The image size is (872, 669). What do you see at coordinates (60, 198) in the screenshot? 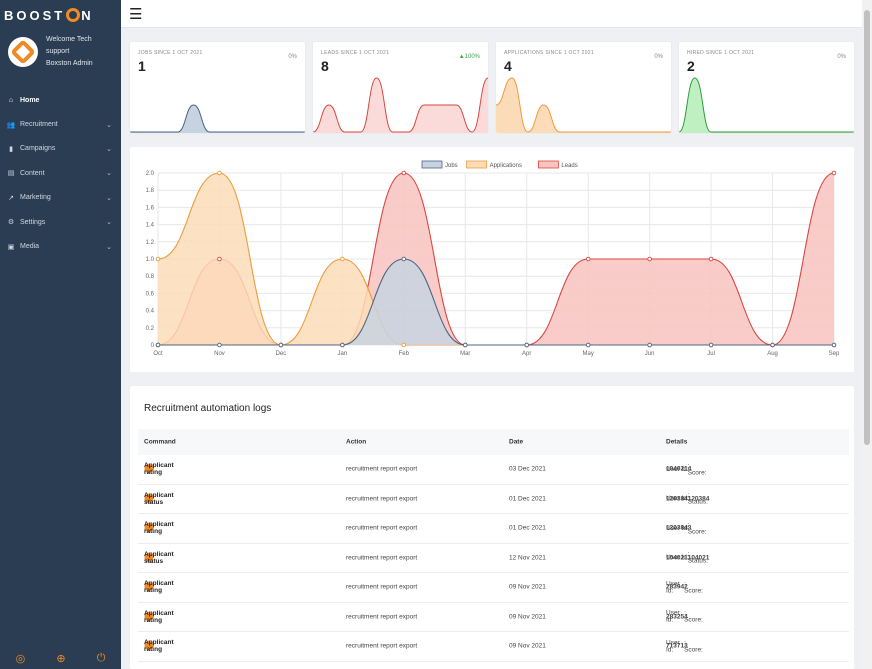
I see `sidebar-item-marketing: ↗ Marketing ⌄` at bounding box center [60, 198].